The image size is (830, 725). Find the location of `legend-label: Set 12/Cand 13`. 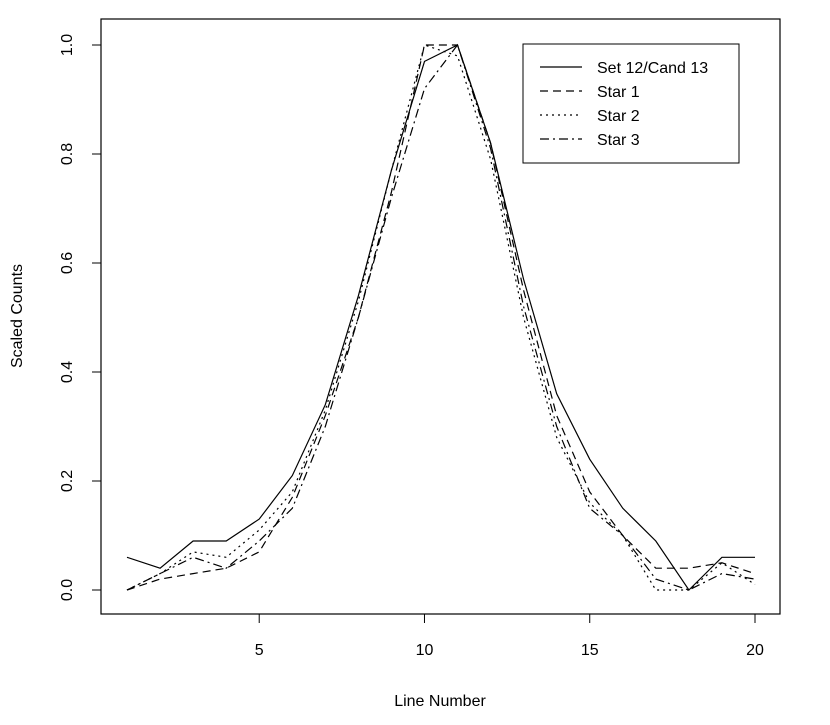

legend-label: Set 12/Cand 13 is located at coordinates (652, 68).